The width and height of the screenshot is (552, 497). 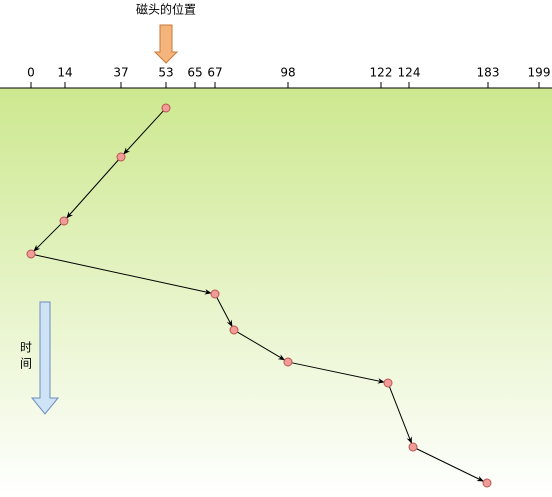 What do you see at coordinates (214, 73) in the screenshot?
I see `tick-label: 67` at bounding box center [214, 73].